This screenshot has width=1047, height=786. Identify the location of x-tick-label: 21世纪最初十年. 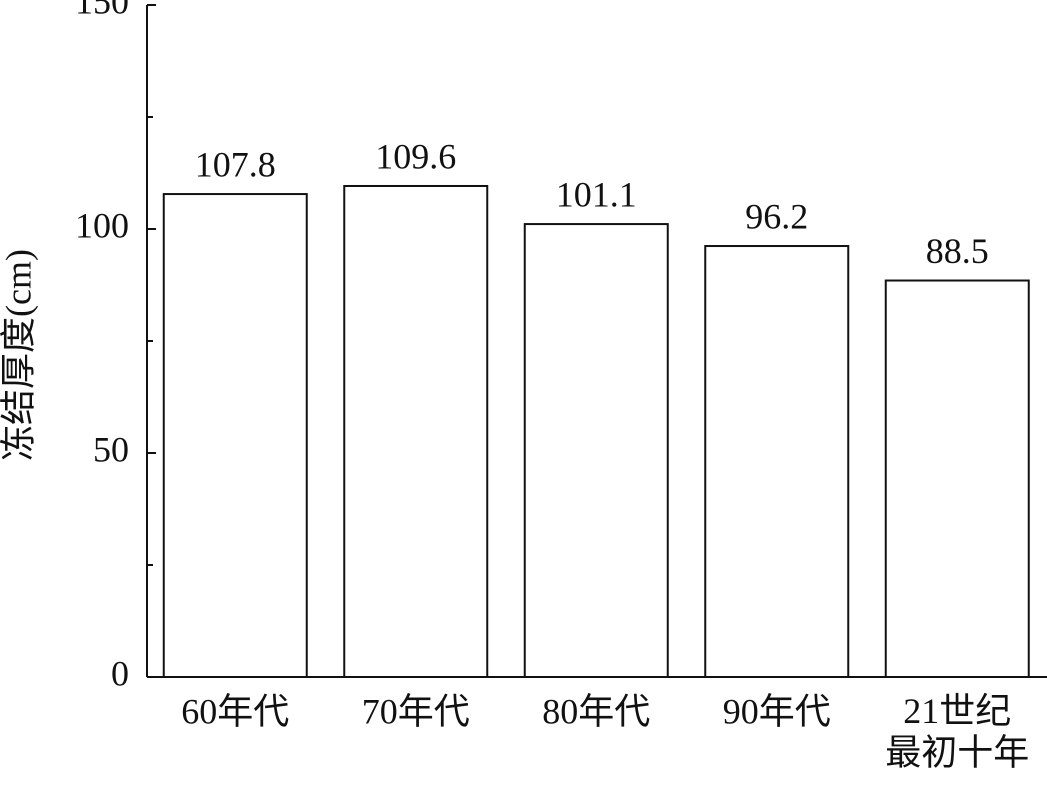
(957, 731).